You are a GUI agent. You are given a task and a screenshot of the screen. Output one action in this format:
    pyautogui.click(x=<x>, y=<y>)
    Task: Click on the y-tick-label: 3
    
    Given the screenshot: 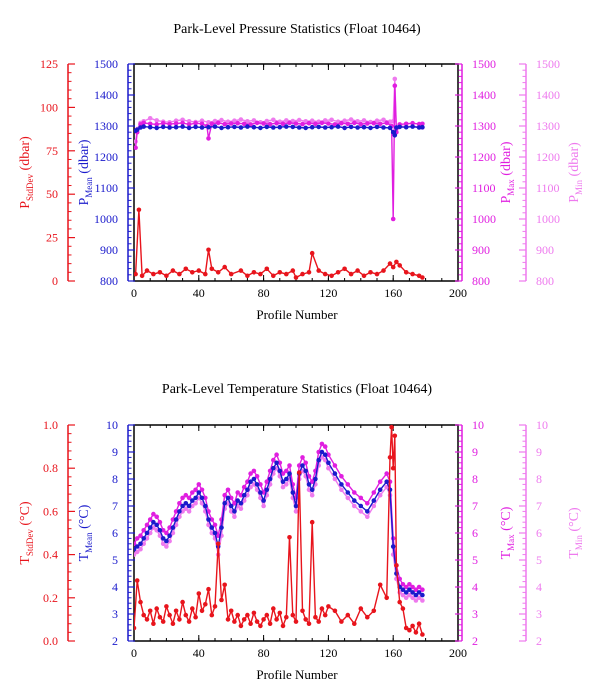 What is the action you would take?
    pyautogui.click(x=539, y=614)
    